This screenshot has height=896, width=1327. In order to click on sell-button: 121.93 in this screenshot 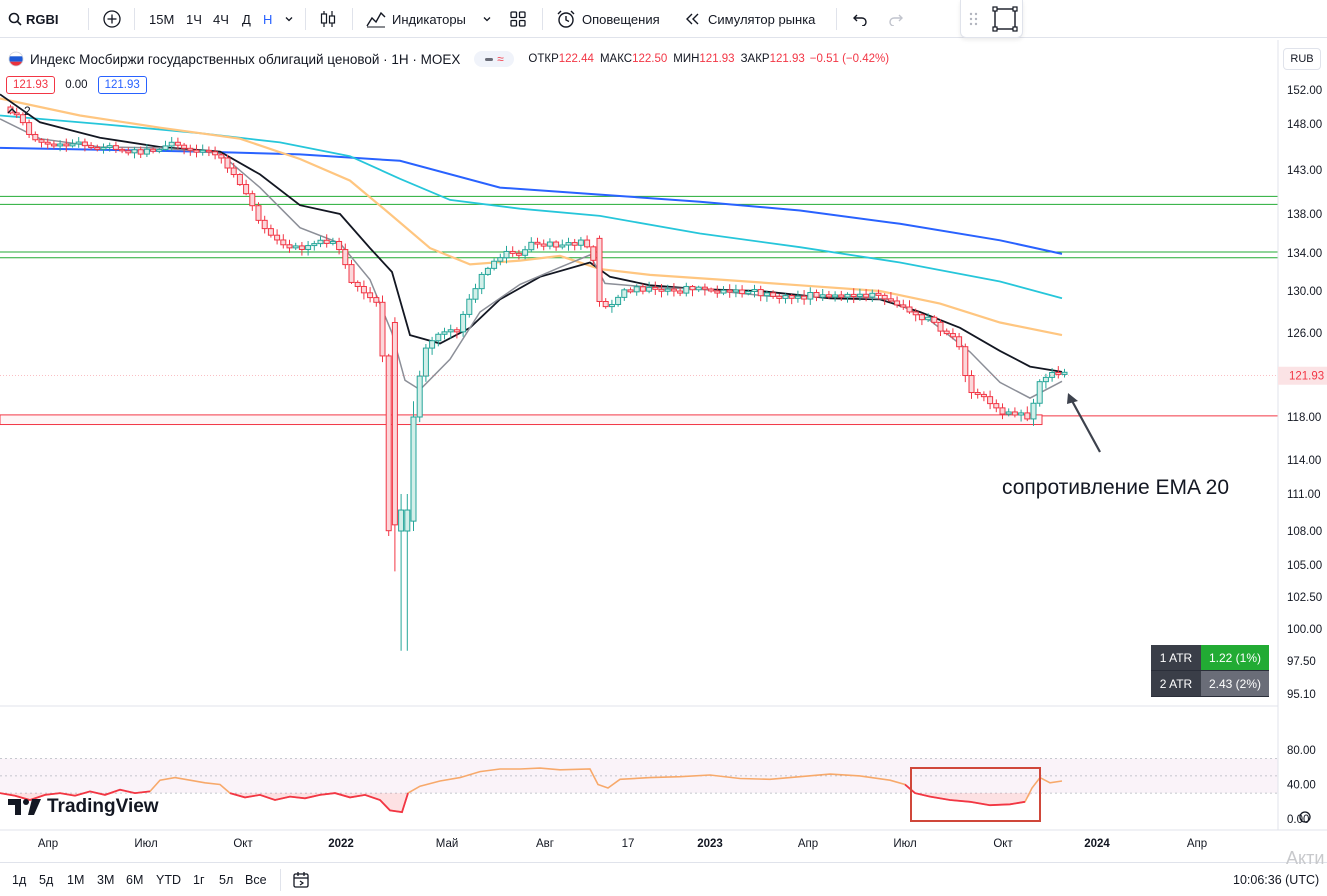, I will do `click(31, 85)`.